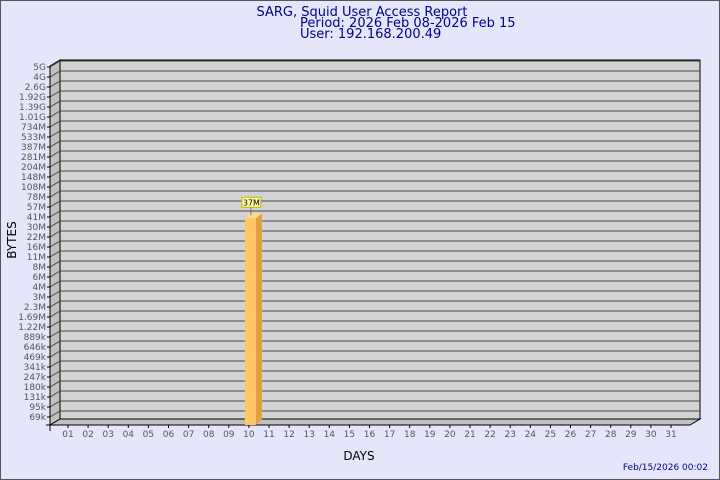 The image size is (720, 480). I want to click on y-tick-label: 4G, so click(39, 78).